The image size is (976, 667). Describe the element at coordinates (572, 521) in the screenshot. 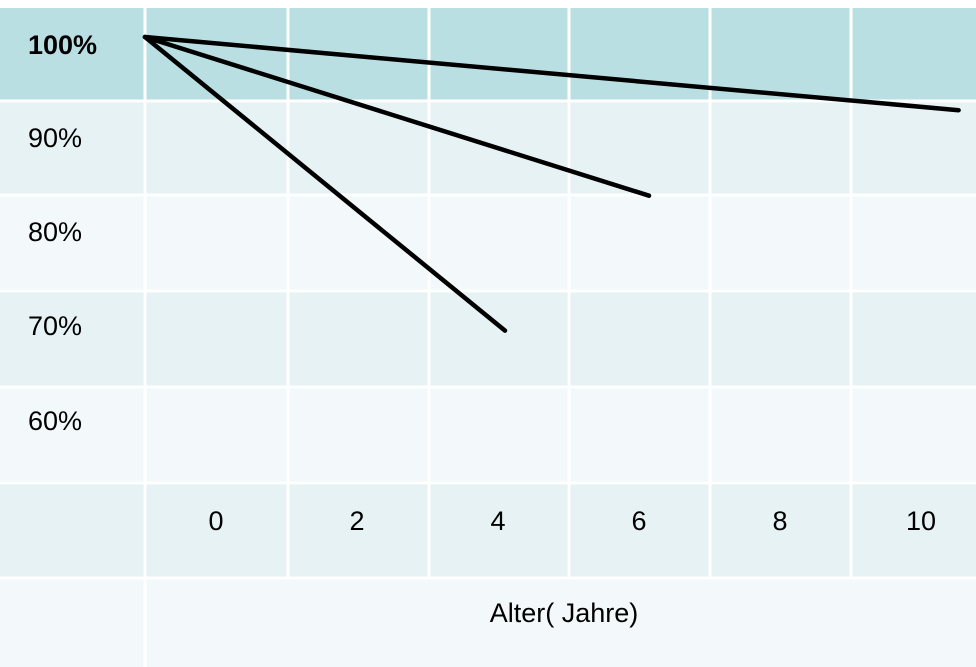

I see `x-axis-tick-labels: 0 2 4 6 8 10` at that location.